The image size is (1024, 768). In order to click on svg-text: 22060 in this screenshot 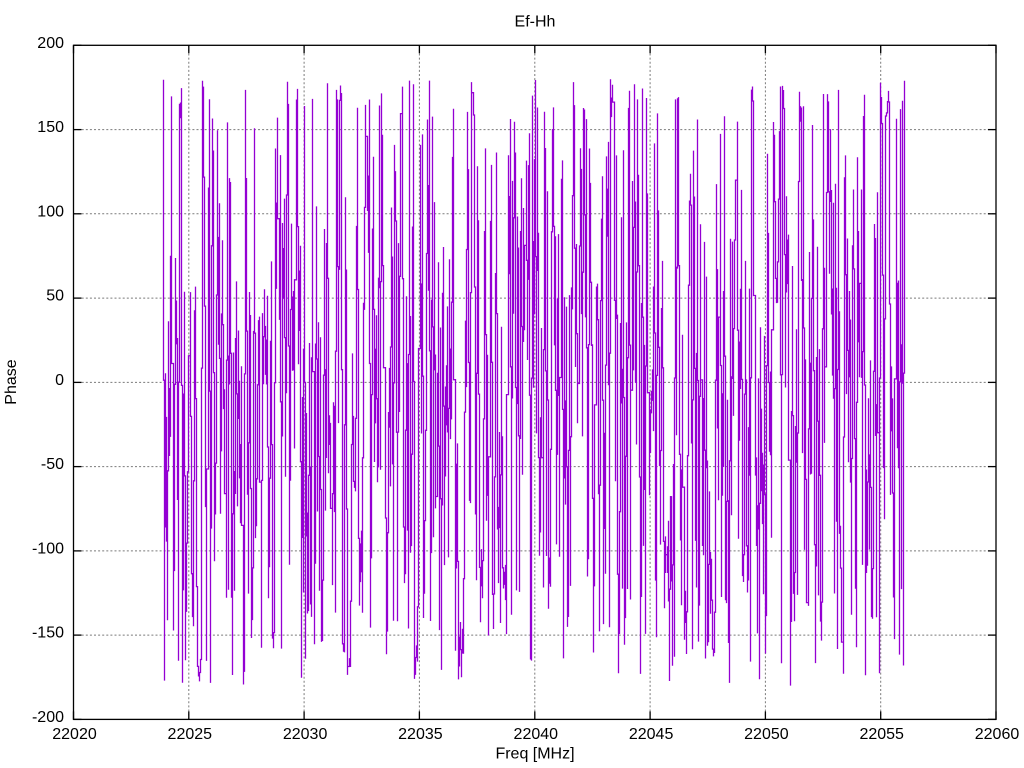, I will do `click(997, 734)`.